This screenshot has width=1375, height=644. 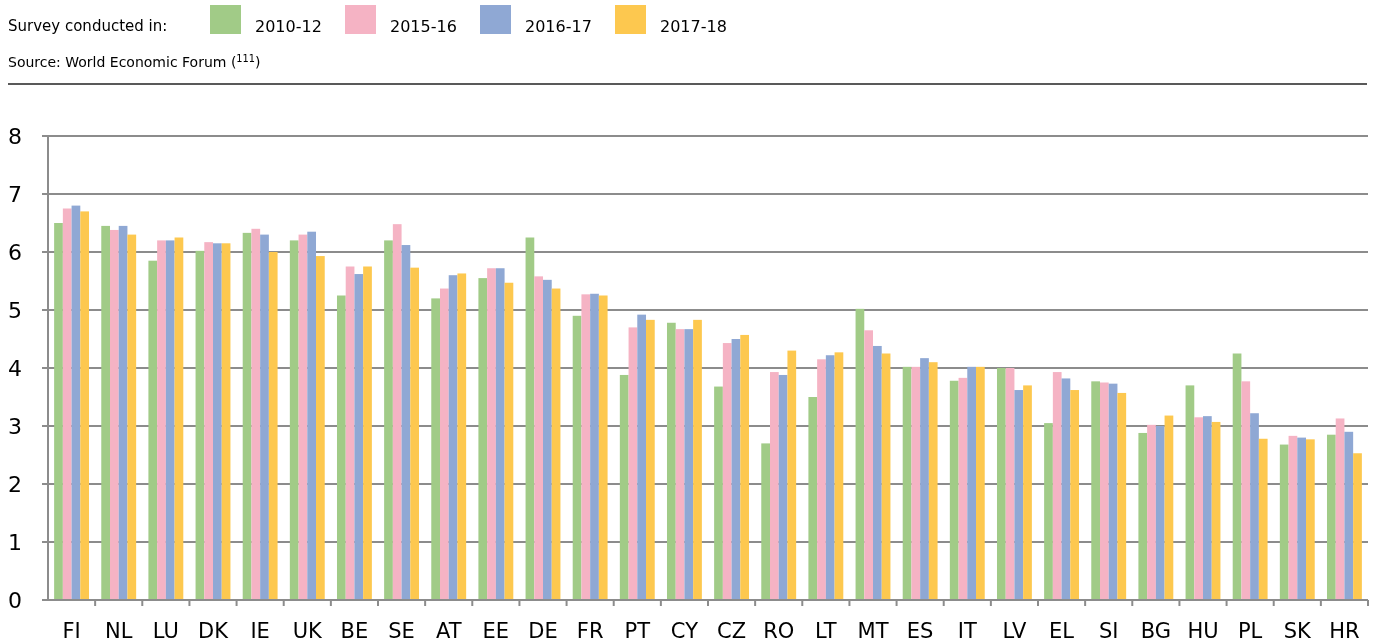 What do you see at coordinates (15, 426) in the screenshot?
I see `y-tick-label: 3` at bounding box center [15, 426].